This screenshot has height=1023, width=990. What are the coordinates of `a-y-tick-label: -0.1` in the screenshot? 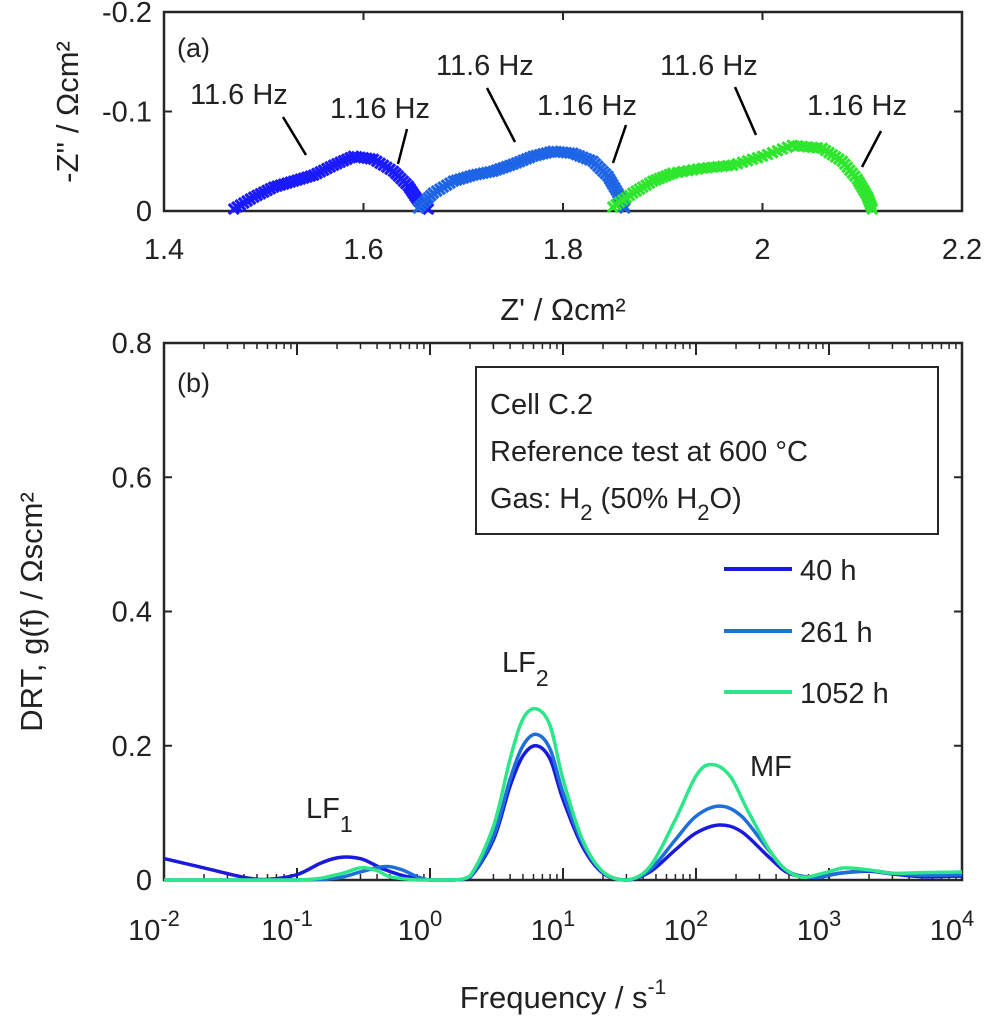 It's located at (127, 113).